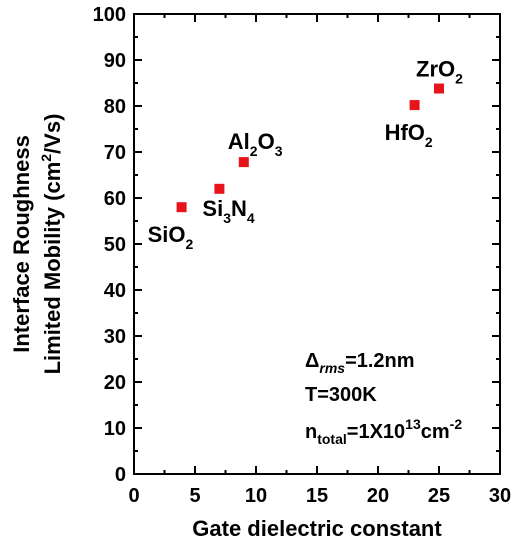  What do you see at coordinates (115, 199) in the screenshot?
I see `y-tick-label: 60` at bounding box center [115, 199].